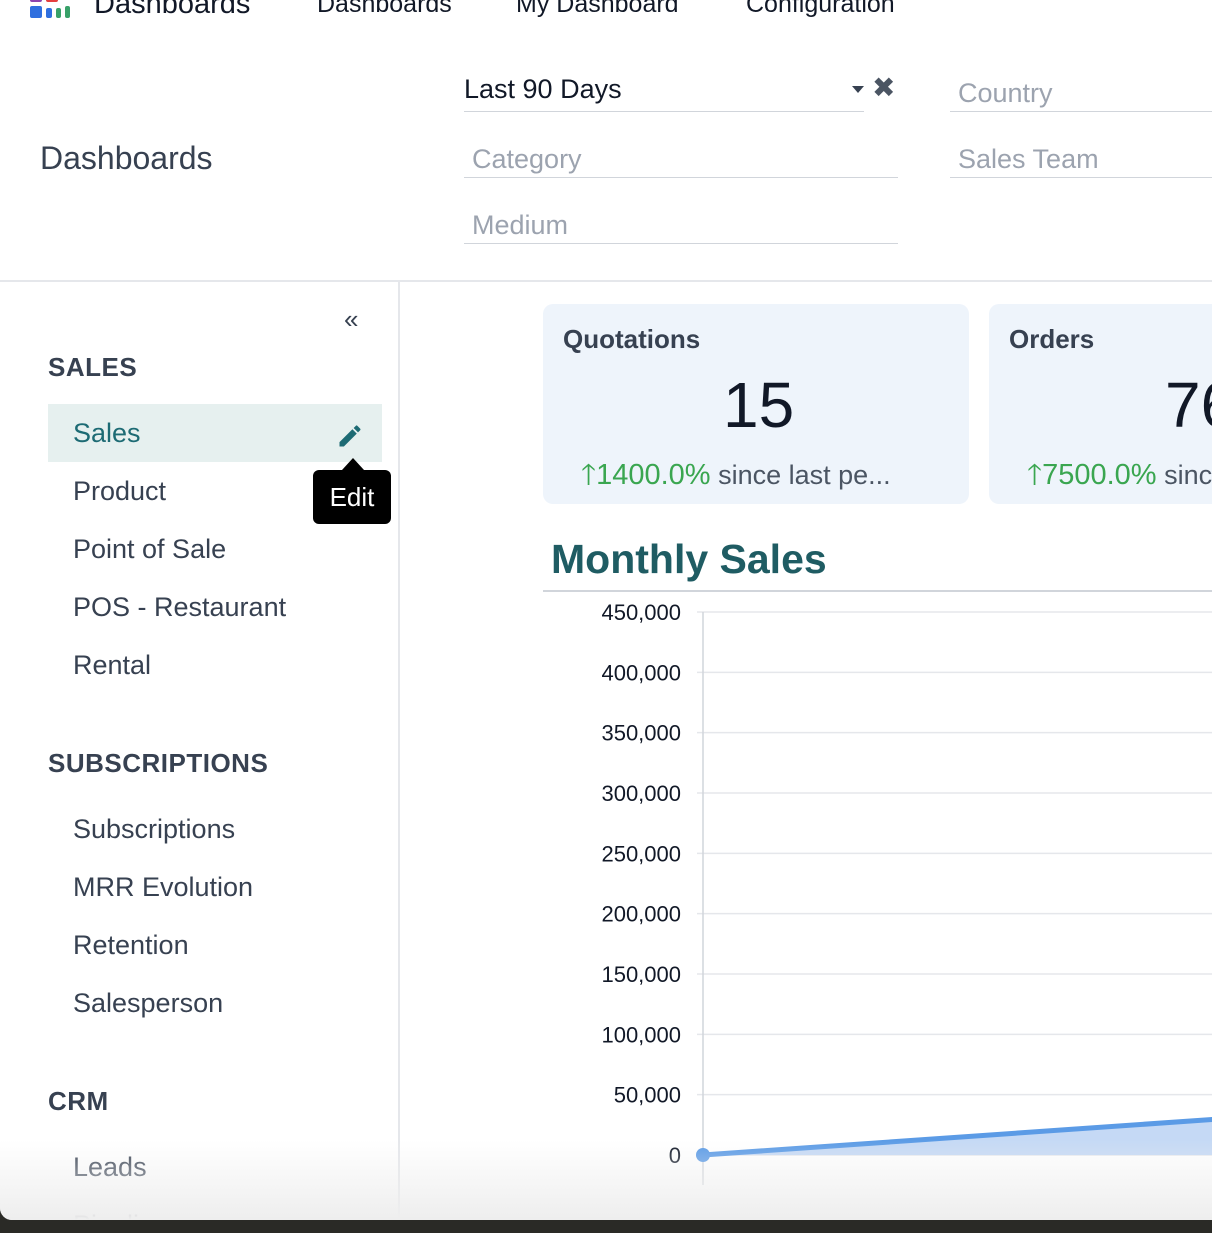 The width and height of the screenshot is (1212, 1233). Describe the element at coordinates (641, 1034) in the screenshot. I see `y-tick-label: 100,000` at that location.